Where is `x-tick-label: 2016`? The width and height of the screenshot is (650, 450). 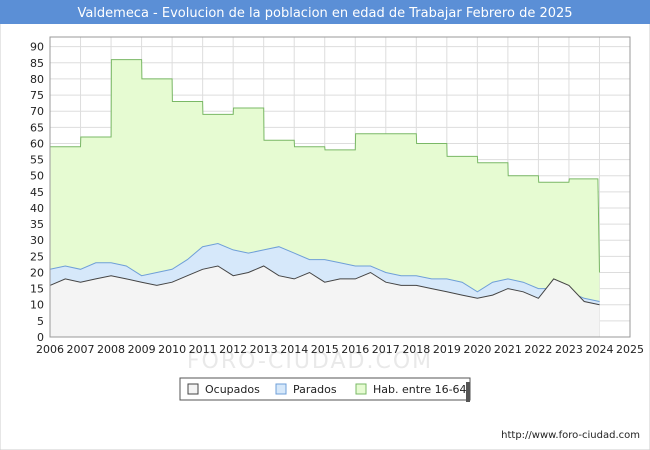
x-tick-label: 2016 is located at coordinates (355, 349).